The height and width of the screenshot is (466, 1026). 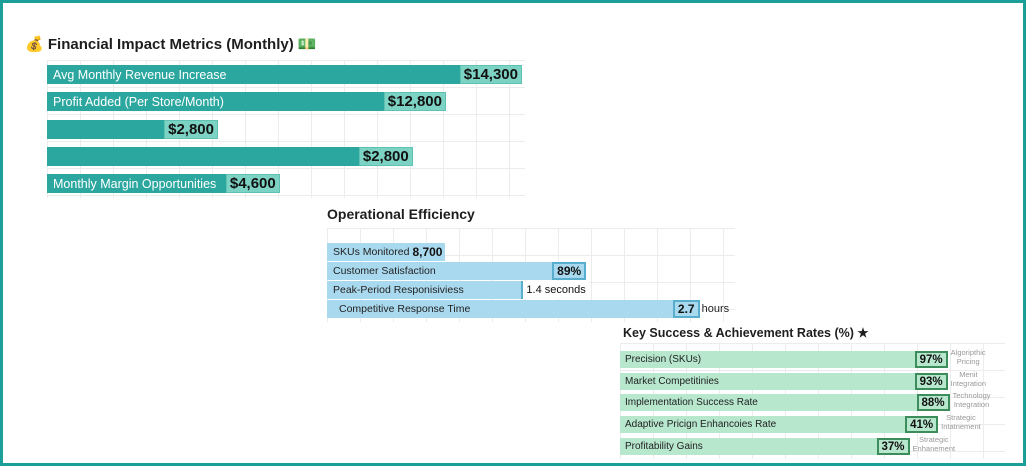 What do you see at coordinates (663, 359) in the screenshot?
I see `bar-label: Precision (SKUs)` at bounding box center [663, 359].